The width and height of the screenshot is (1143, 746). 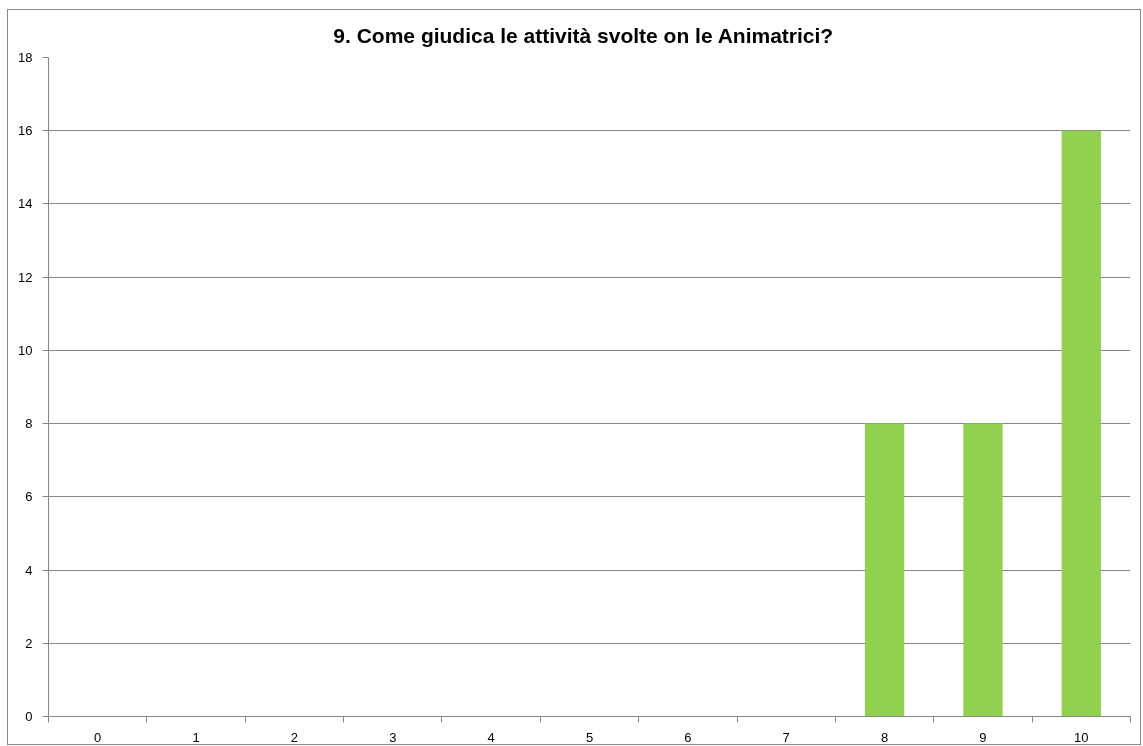 I want to click on x-tick-label: 3, so click(x=393, y=737).